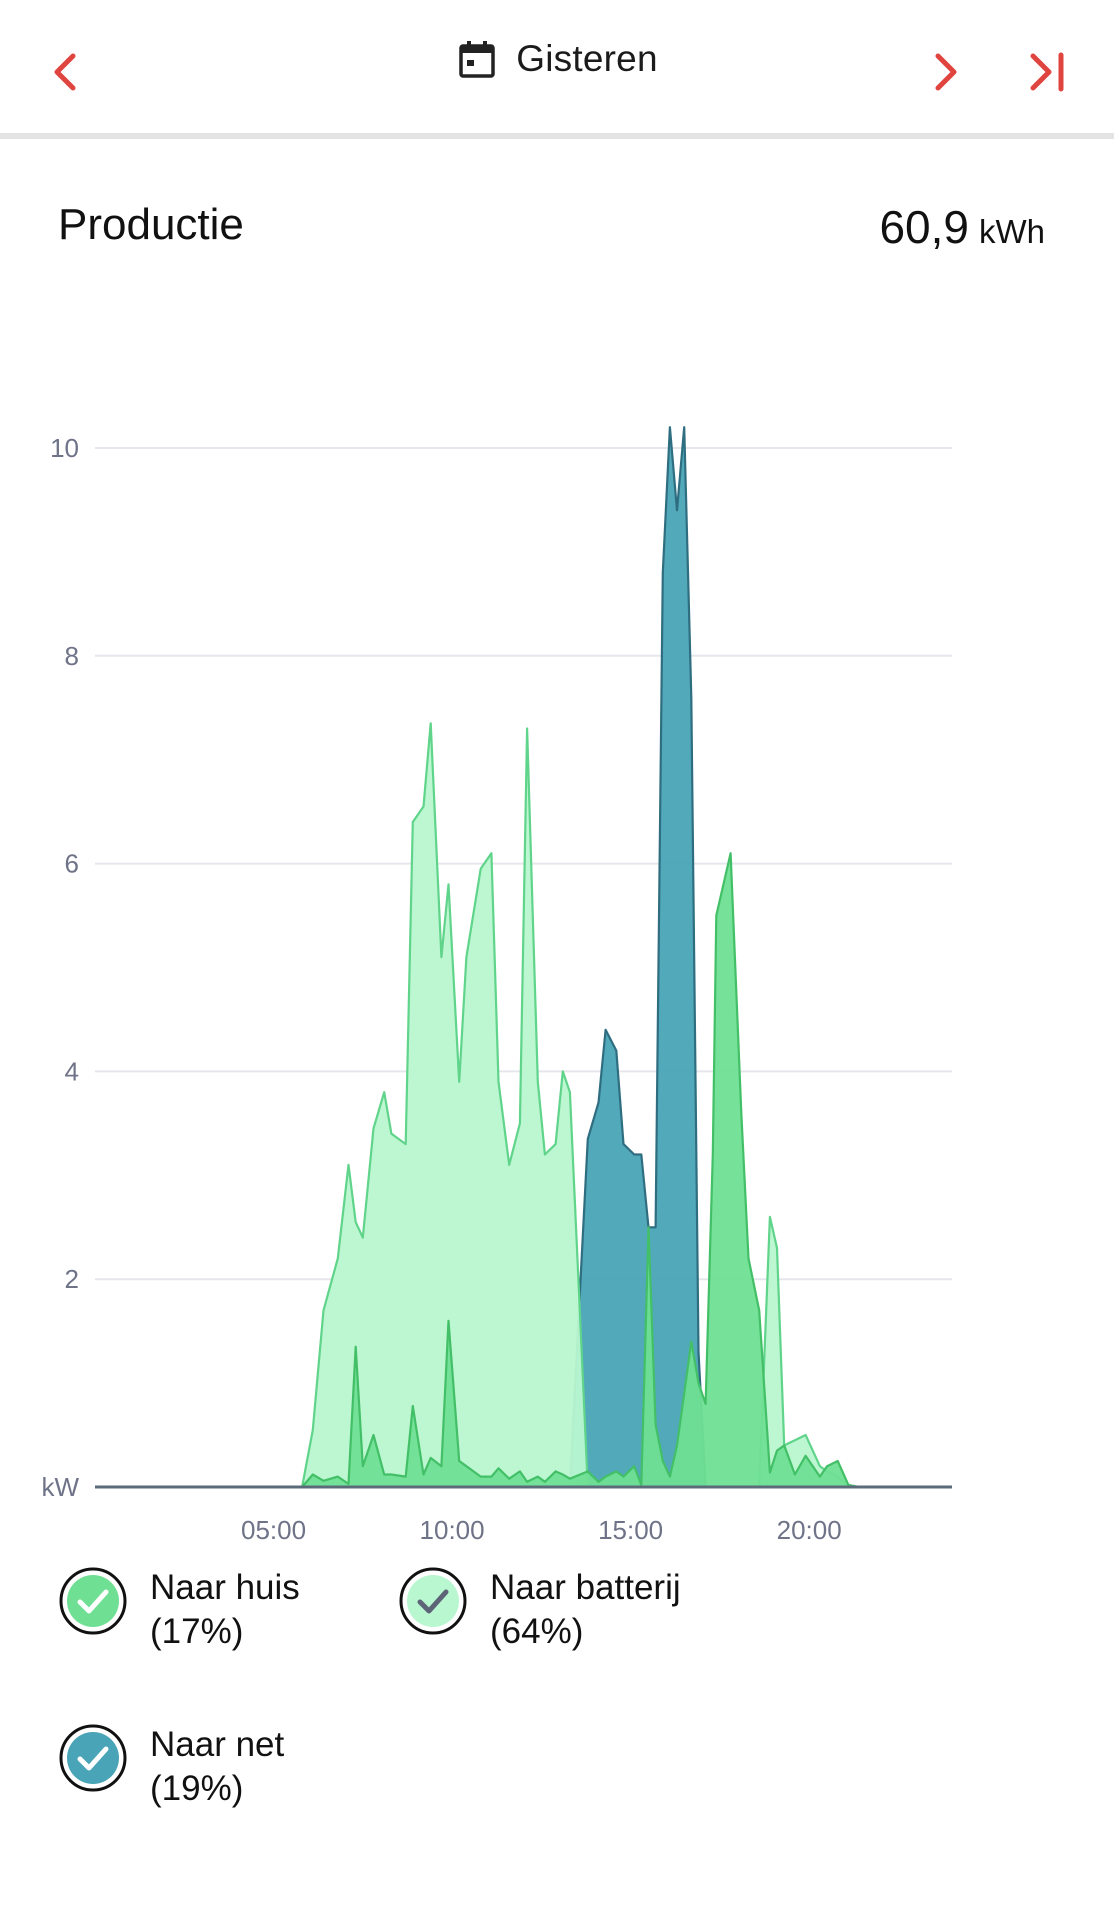 The image size is (1114, 1920). I want to click on legend-label: Naar batterij, so click(585, 1587).